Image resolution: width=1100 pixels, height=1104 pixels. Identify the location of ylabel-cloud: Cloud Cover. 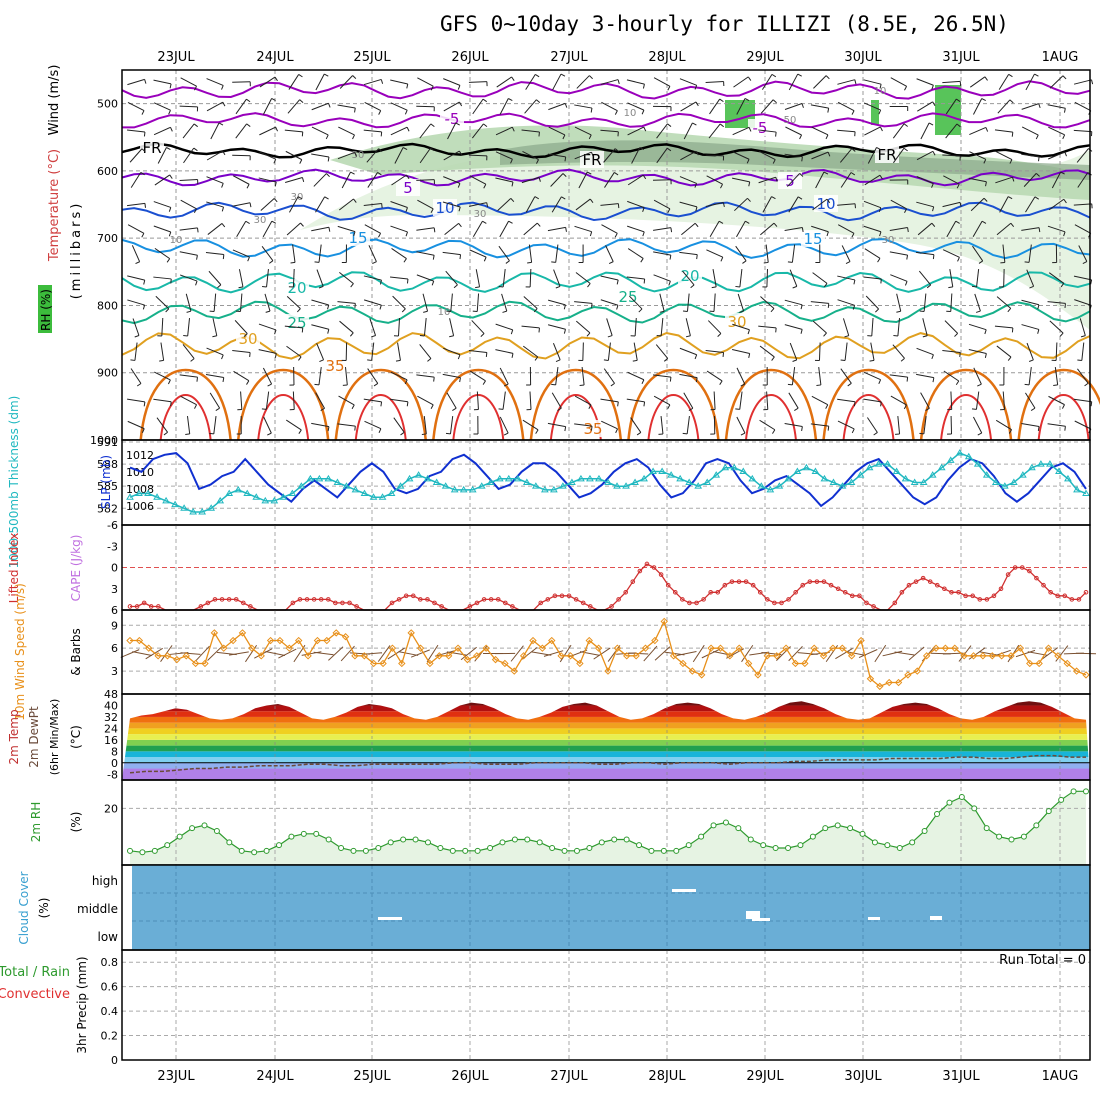
(24, 907).